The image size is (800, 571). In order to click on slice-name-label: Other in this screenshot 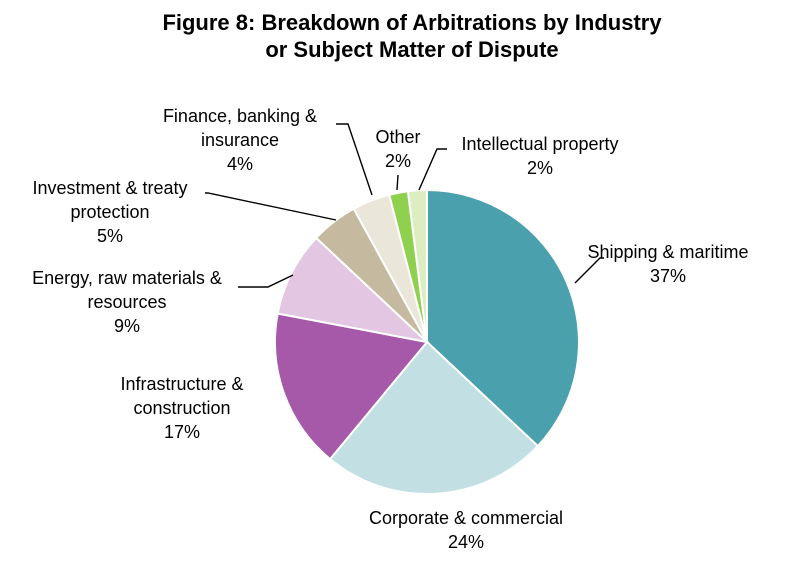, I will do `click(397, 137)`.